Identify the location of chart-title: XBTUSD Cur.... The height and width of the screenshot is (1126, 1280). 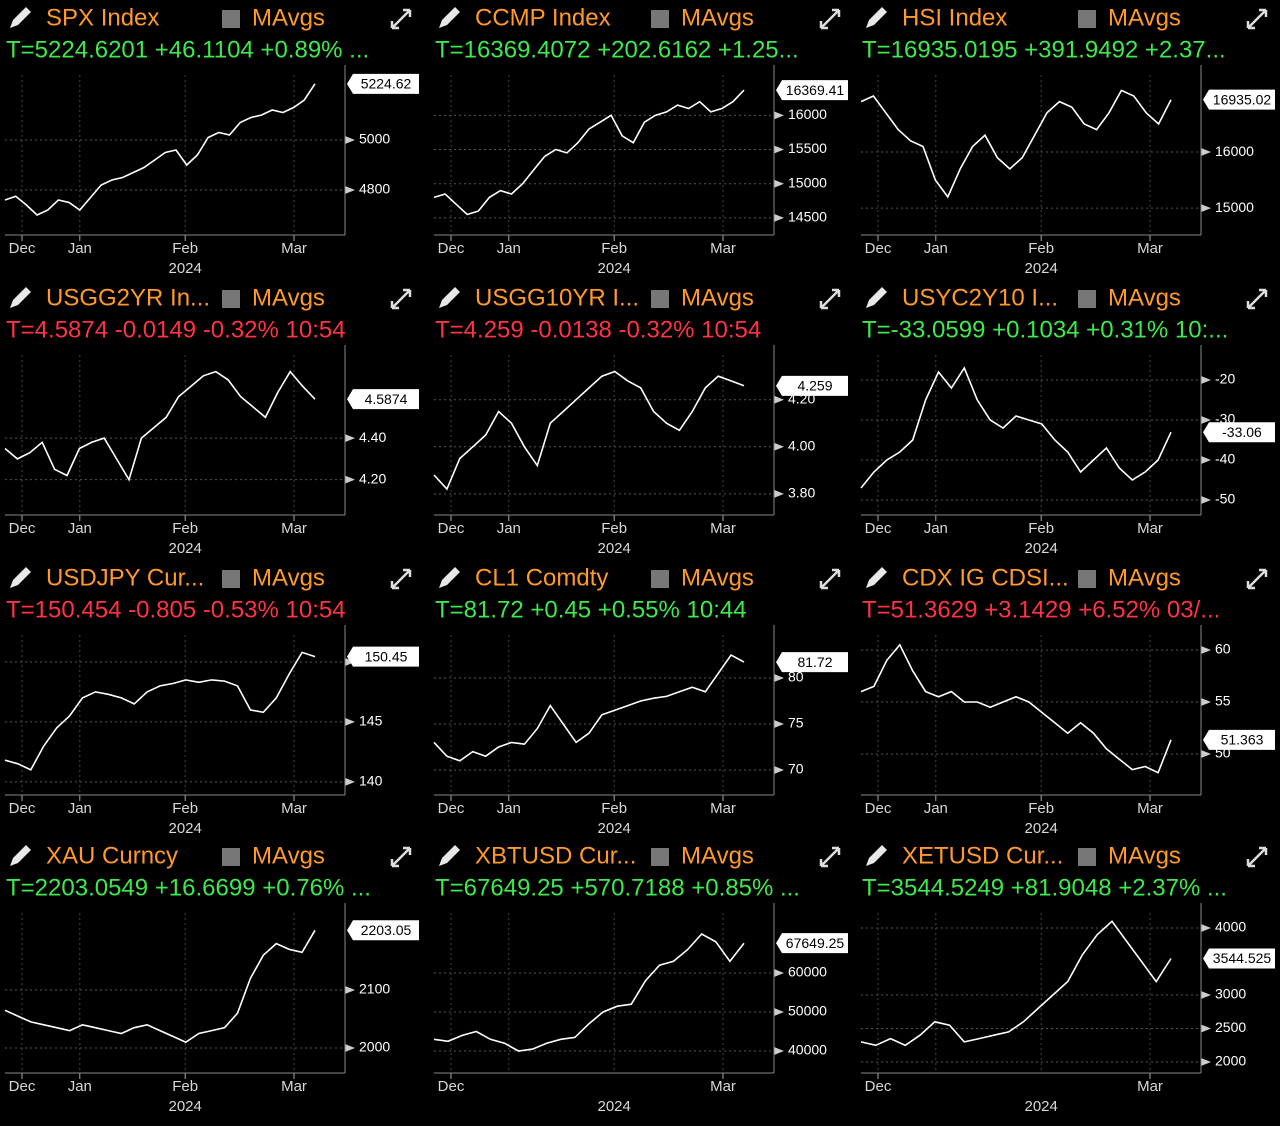
(555, 855).